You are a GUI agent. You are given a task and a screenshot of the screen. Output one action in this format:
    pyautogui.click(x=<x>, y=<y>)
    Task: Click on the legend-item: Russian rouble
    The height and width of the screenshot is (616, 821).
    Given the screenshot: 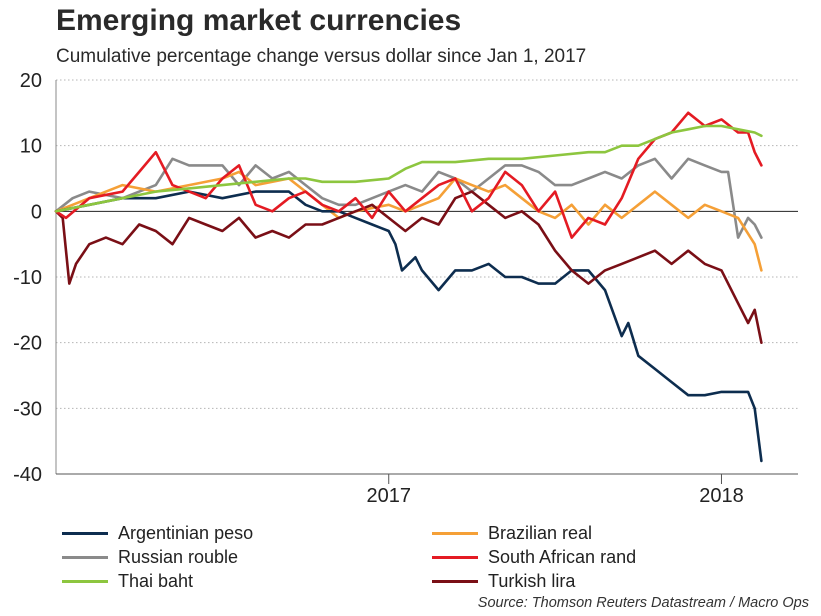 What is the action you would take?
    pyautogui.click(x=150, y=557)
    